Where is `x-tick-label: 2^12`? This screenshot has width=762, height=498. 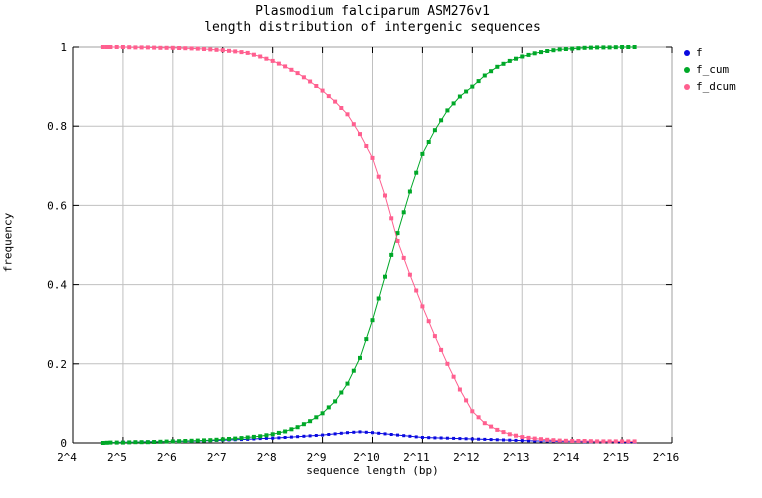 x-tick-label: 2^12 is located at coordinates (466, 457).